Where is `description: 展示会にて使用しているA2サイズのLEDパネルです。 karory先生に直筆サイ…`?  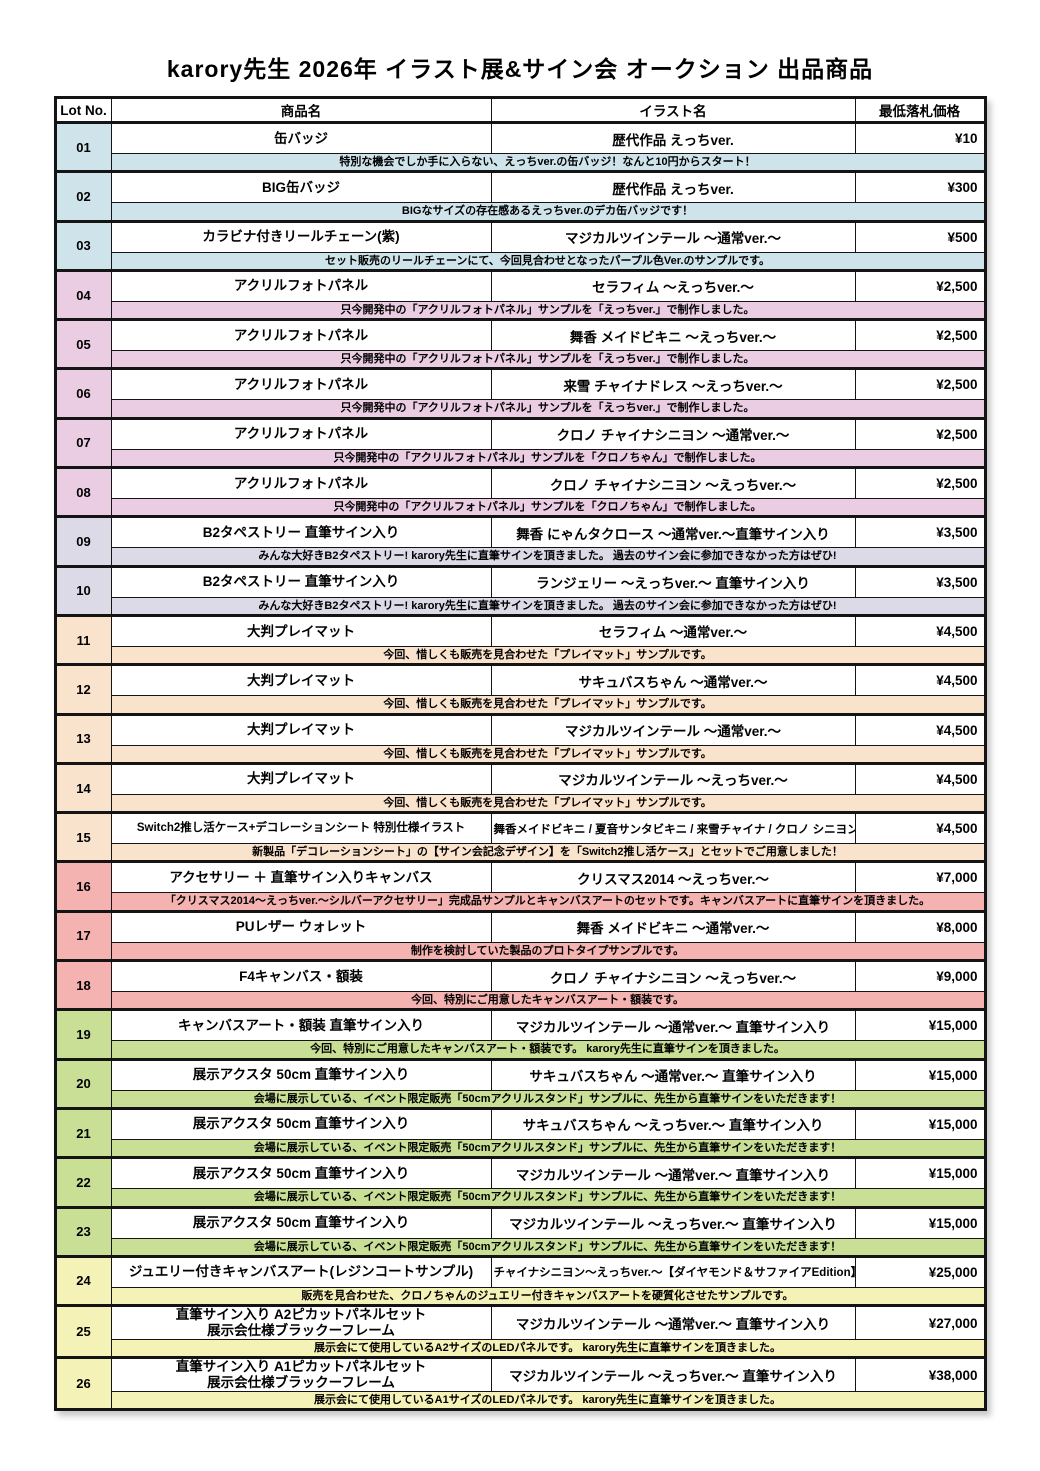
description: 展示会にて使用しているA2サイズのLEDパネルです。 karory先生に直筆サイ… is located at coordinates (548, 1348).